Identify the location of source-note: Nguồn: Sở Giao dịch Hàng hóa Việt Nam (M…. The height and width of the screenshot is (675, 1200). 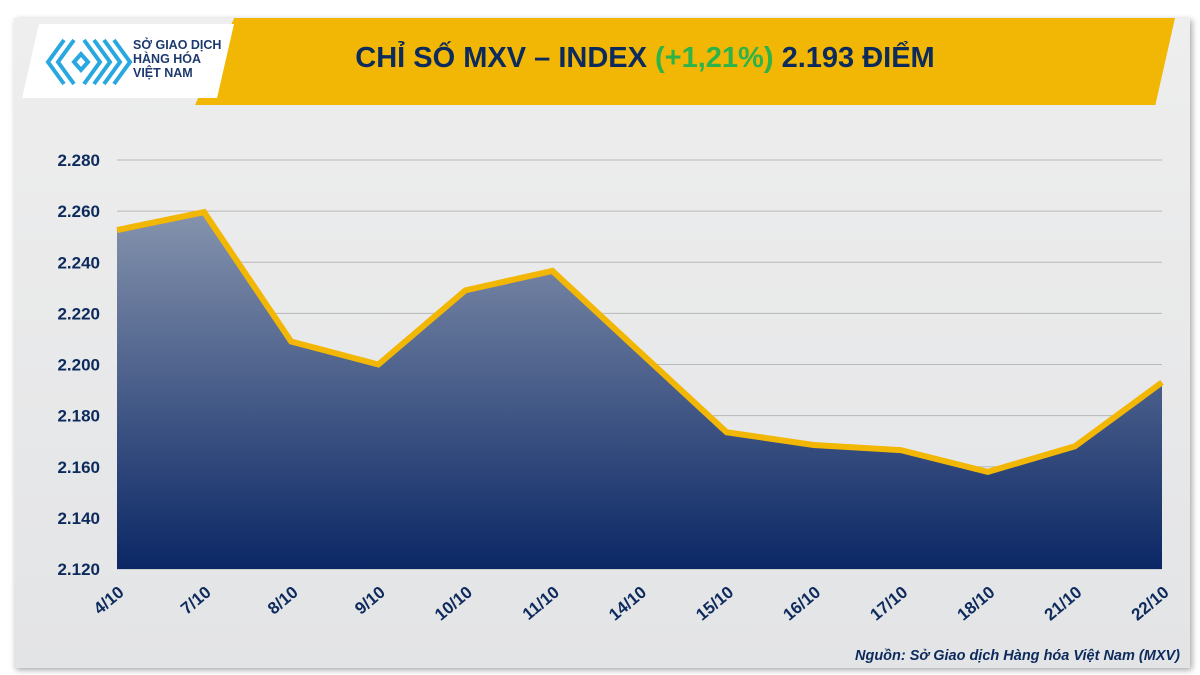
(1017, 656).